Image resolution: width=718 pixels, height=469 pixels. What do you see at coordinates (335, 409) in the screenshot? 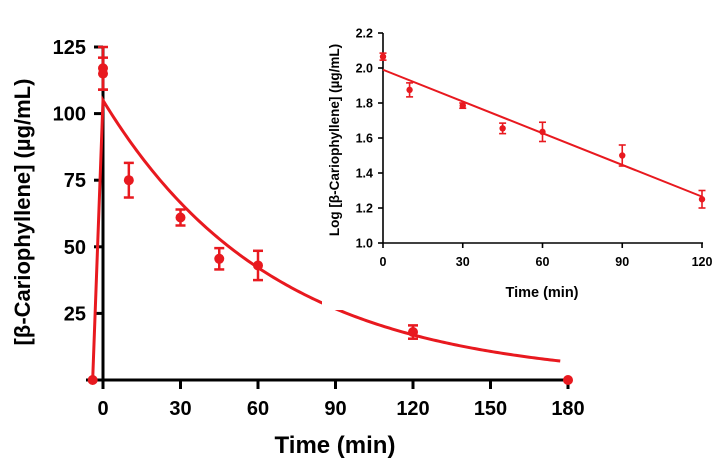
I see `main-x-tick-label: 90` at bounding box center [335, 409].